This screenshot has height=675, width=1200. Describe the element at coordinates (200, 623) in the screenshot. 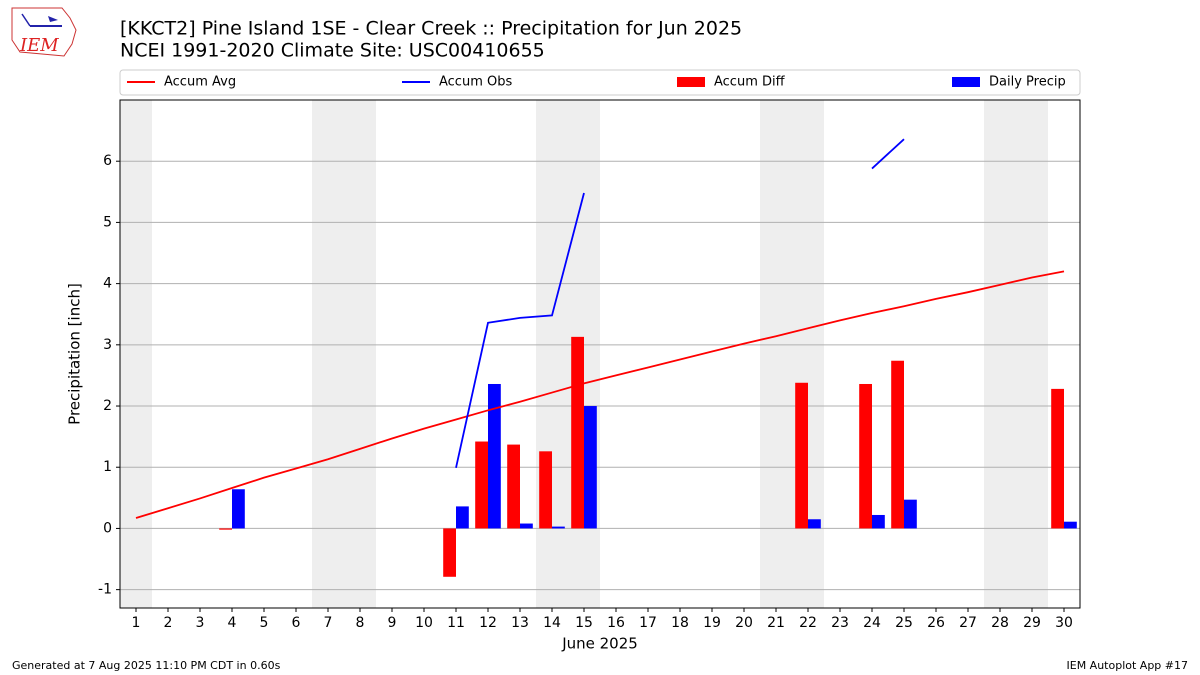

I see `x-tick-label: 3` at that location.